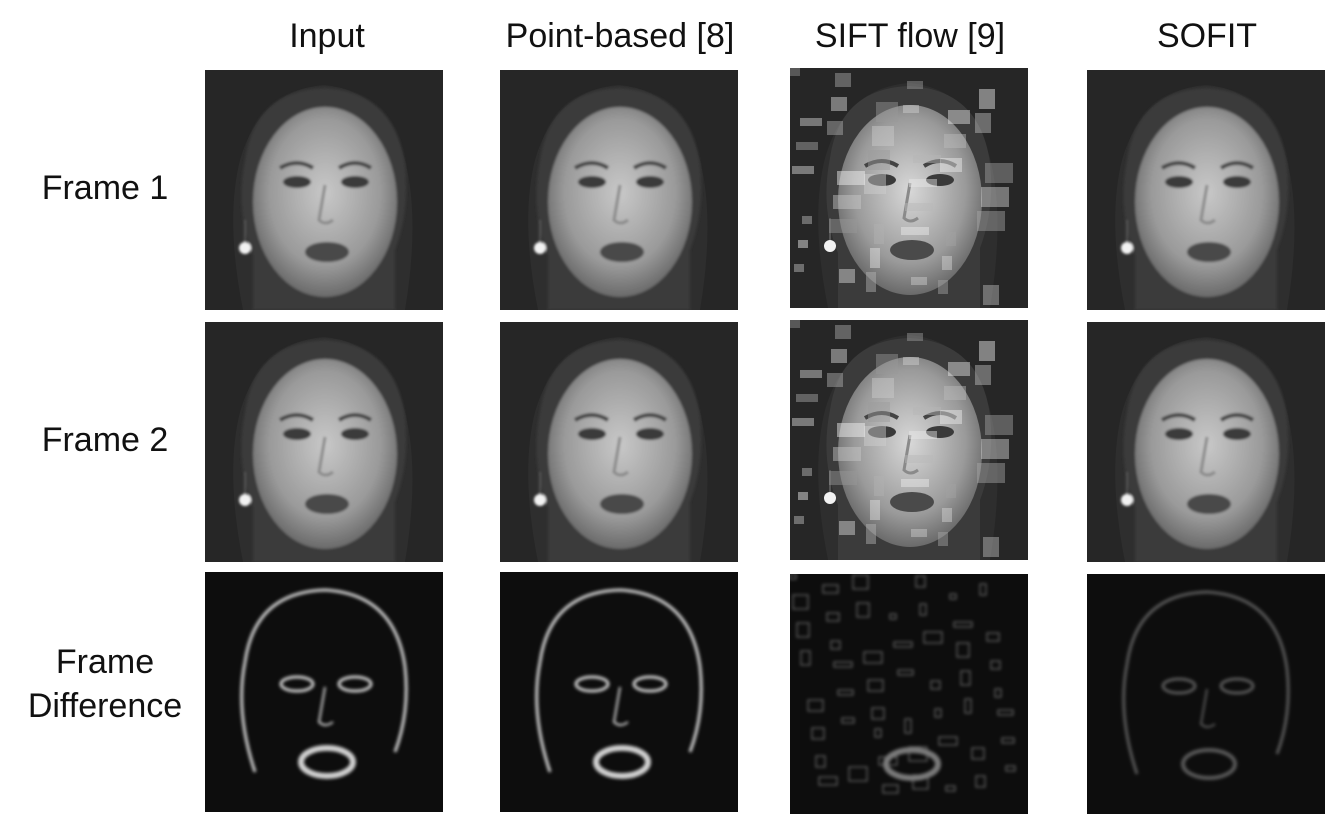 This screenshot has height=820, width=1330. Describe the element at coordinates (105, 706) in the screenshot. I see `row-label-frame-difference-line-2: Difference` at that location.